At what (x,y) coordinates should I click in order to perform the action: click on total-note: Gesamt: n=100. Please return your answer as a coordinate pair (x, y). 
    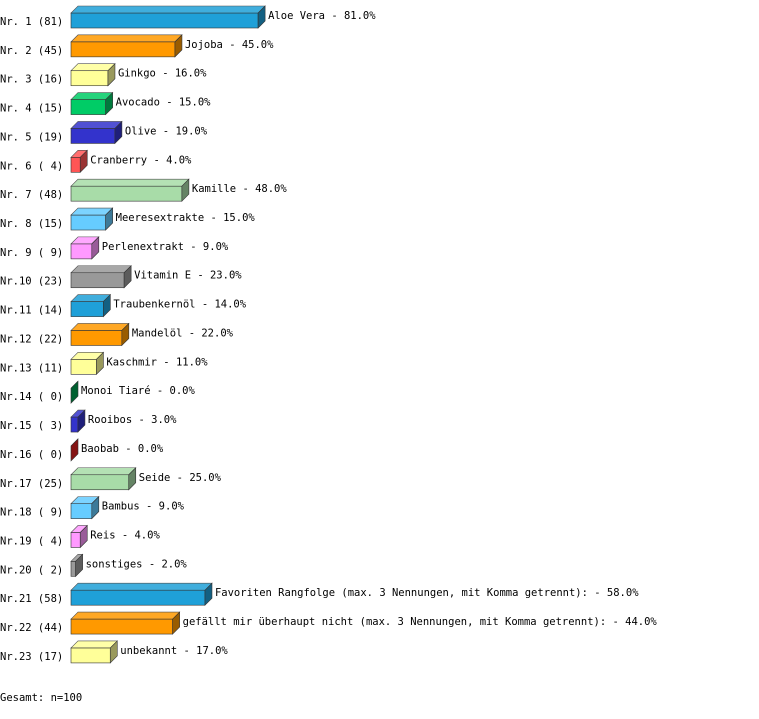
    Looking at the image, I should click on (41, 698).